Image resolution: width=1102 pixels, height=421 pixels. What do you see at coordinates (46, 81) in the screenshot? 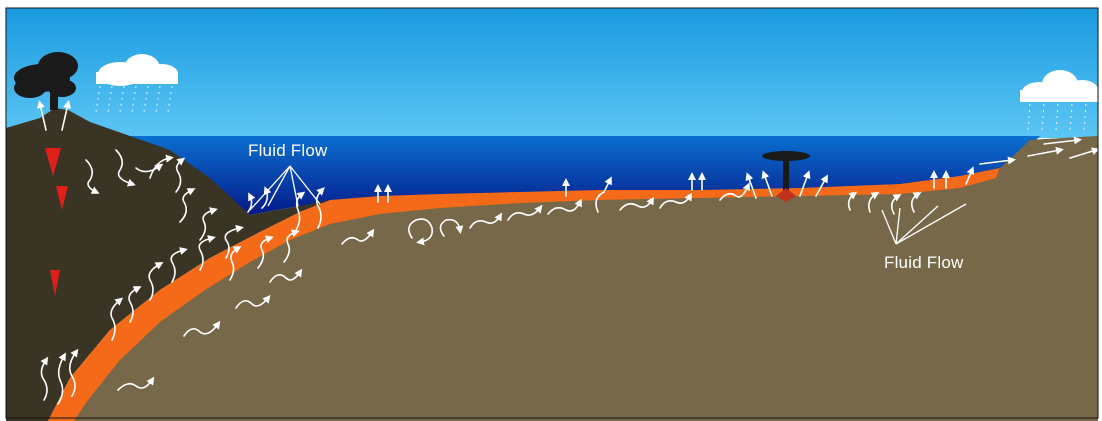
I see `ash-cloud-icon` at bounding box center [46, 81].